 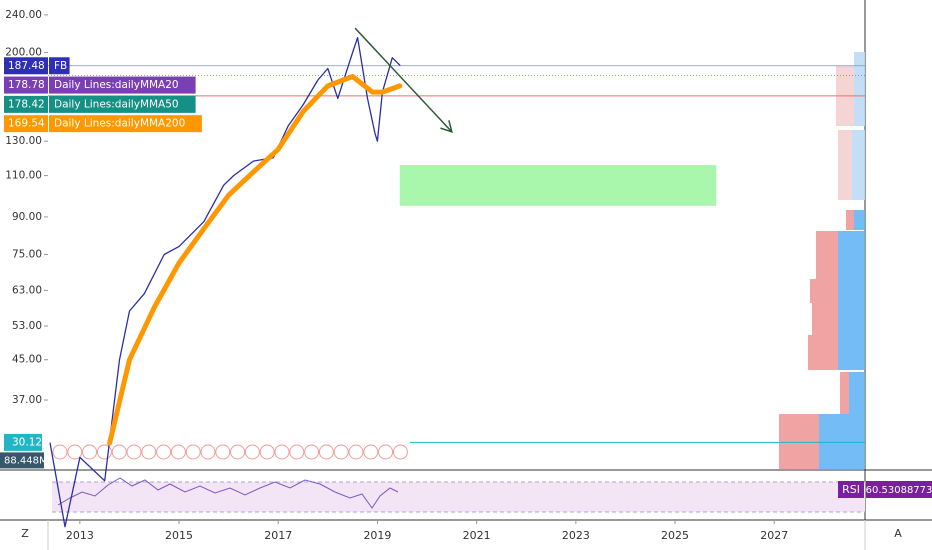 I want to click on x-tick-label: 2015, so click(x=179, y=535).